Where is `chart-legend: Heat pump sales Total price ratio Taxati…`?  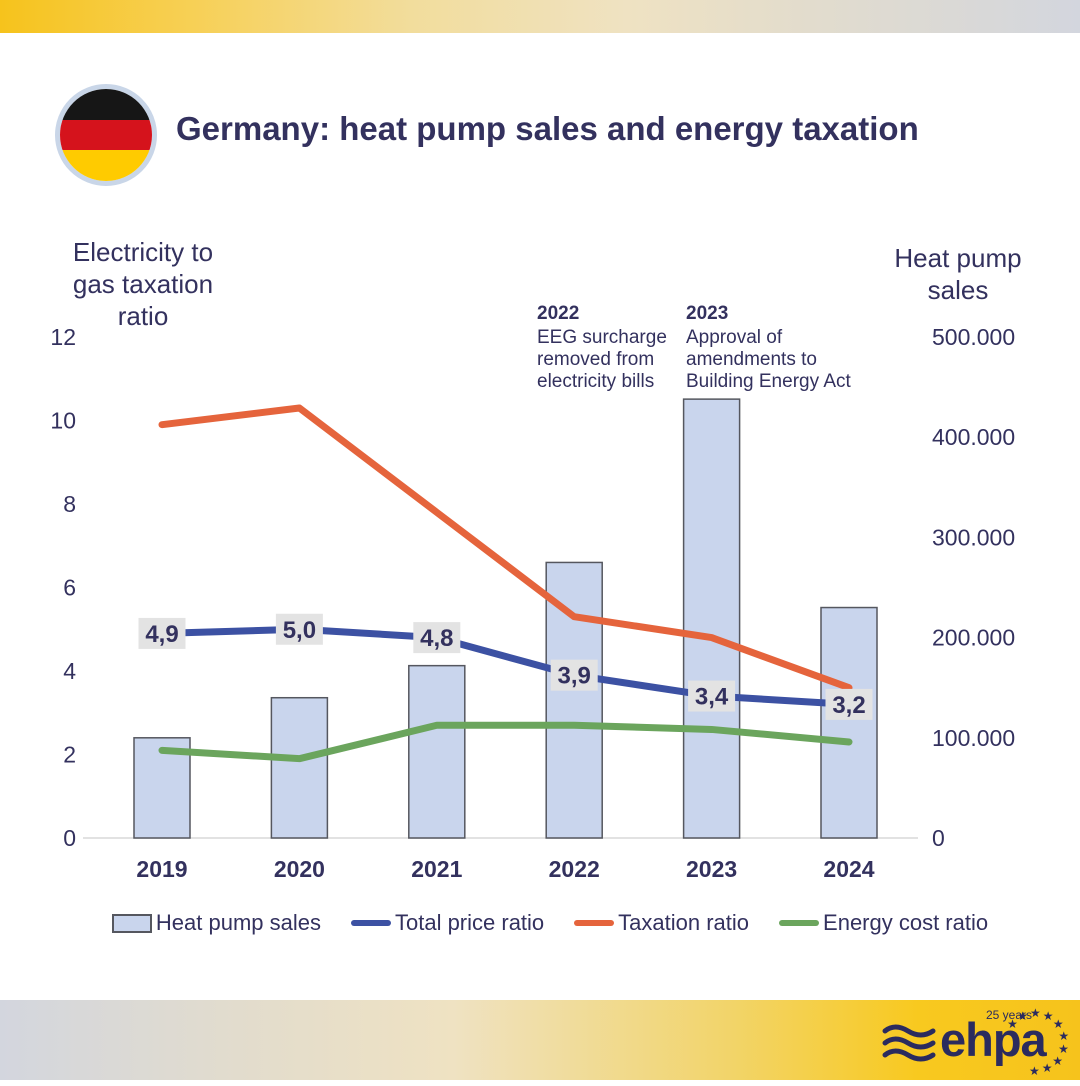
chart-legend: Heat pump sales Total price ratio Taxati… is located at coordinates (540, 923).